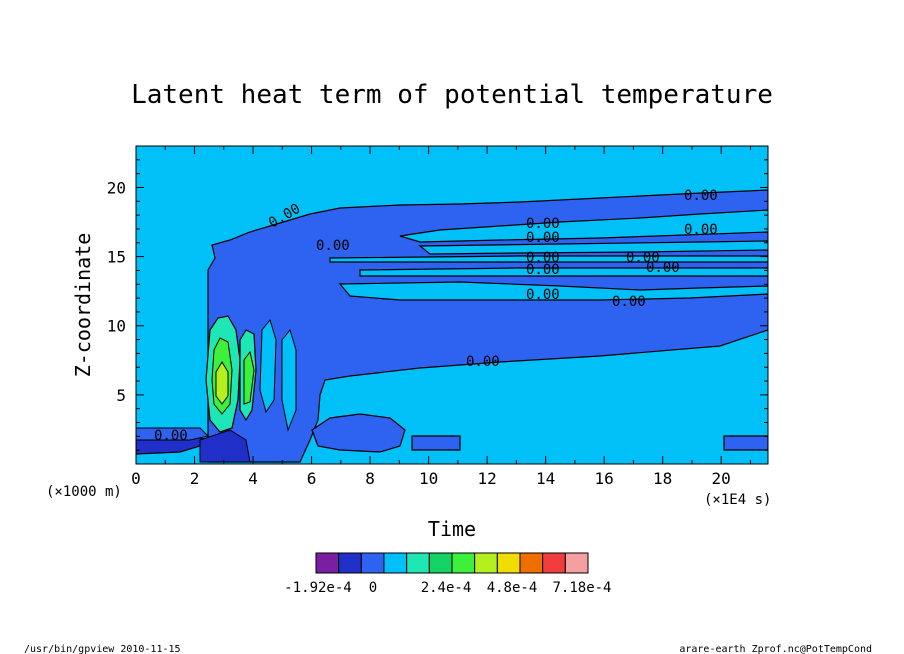 The image size is (904, 654). I want to click on x-axis-label: Time, so click(452, 529).